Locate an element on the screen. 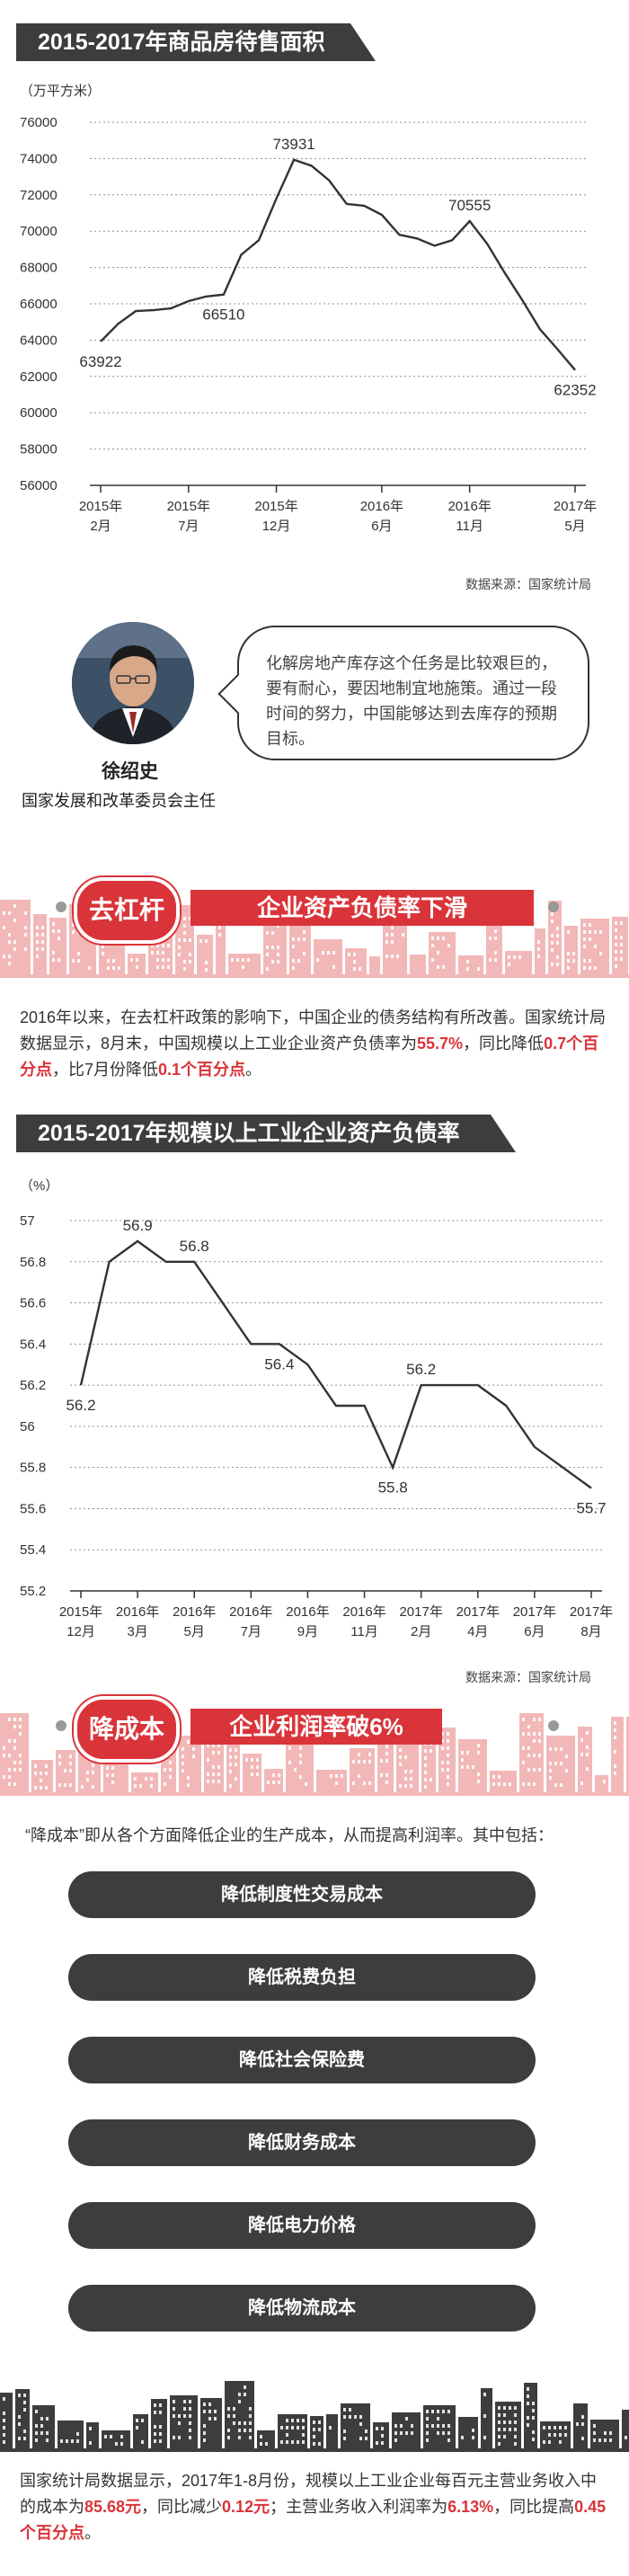  chart1-series-line is located at coordinates (338, 264).